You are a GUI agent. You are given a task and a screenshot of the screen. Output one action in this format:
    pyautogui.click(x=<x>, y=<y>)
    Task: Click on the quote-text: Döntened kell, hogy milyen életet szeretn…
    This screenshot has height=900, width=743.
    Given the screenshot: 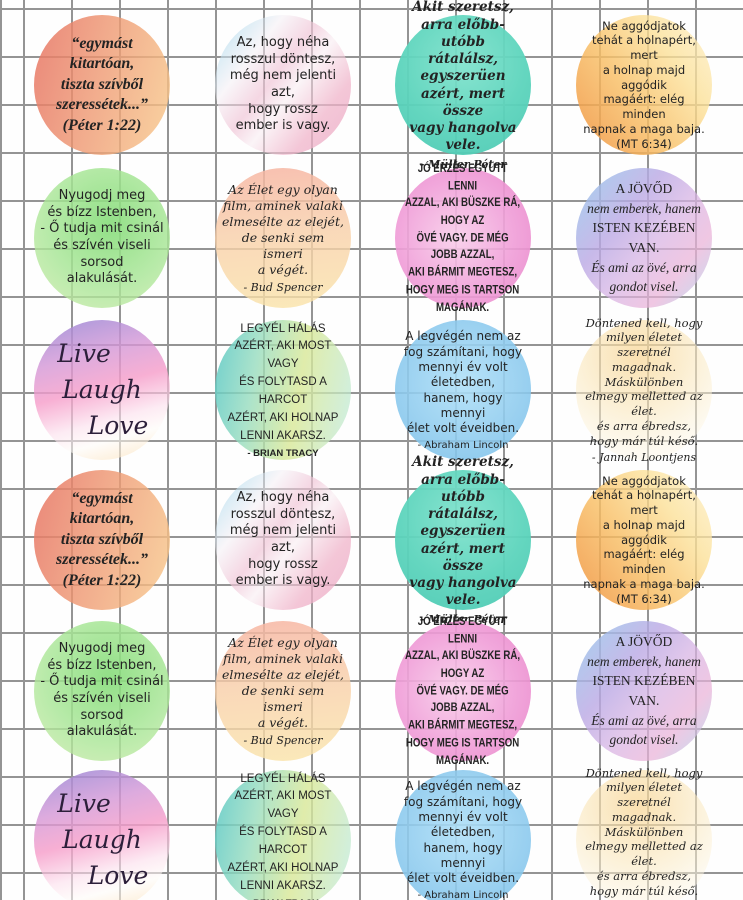 What is the action you would take?
    pyautogui.click(x=643, y=390)
    